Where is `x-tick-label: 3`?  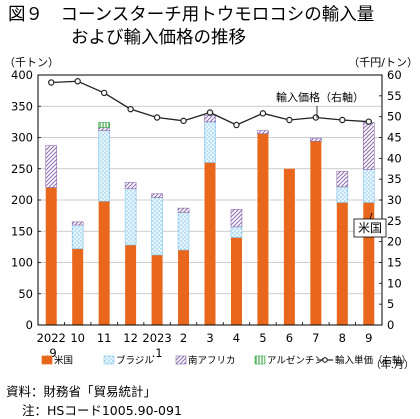 x-tick-label: 3 is located at coordinates (209, 338).